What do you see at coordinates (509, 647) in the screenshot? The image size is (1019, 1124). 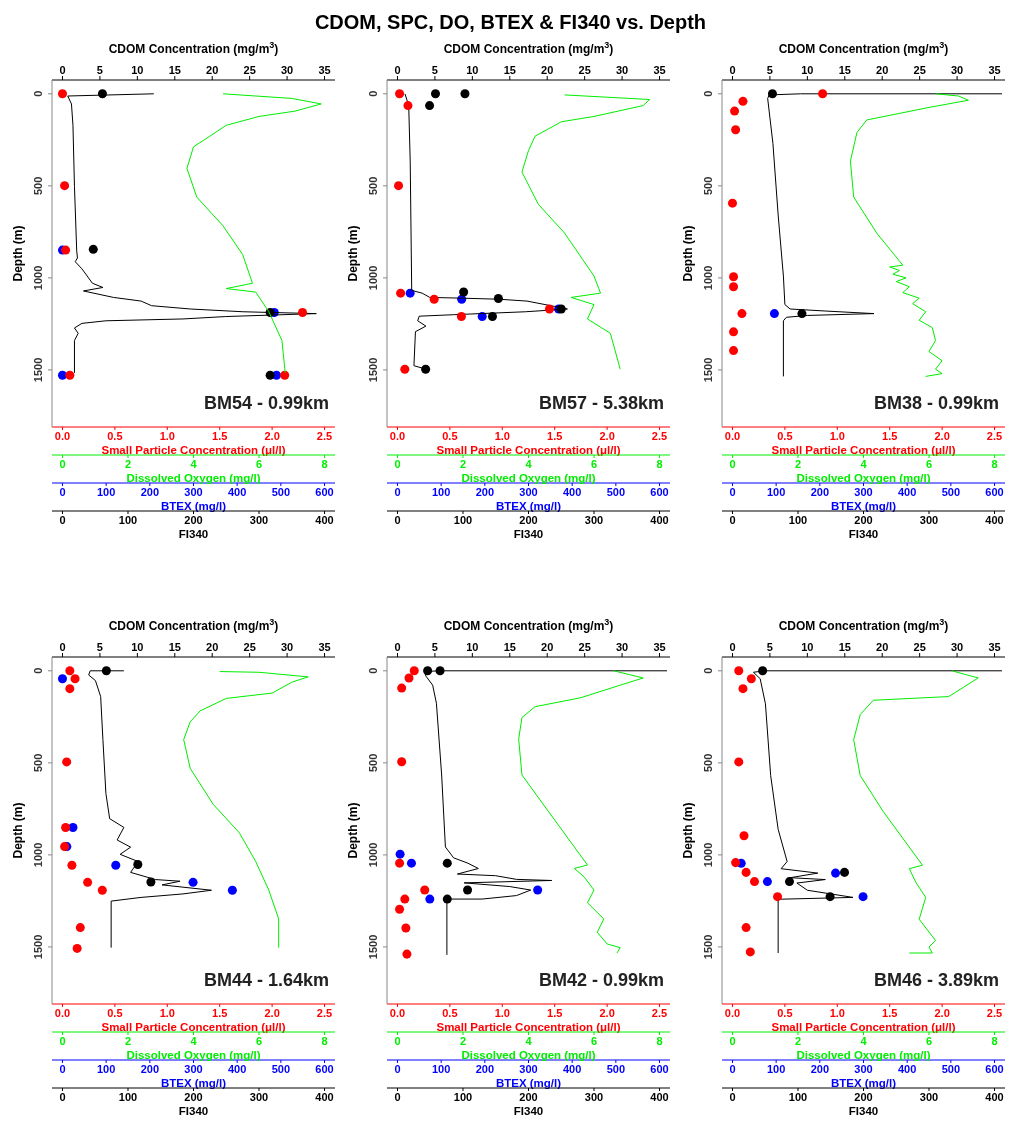 I see `x2-tick-label: 15` at bounding box center [509, 647].